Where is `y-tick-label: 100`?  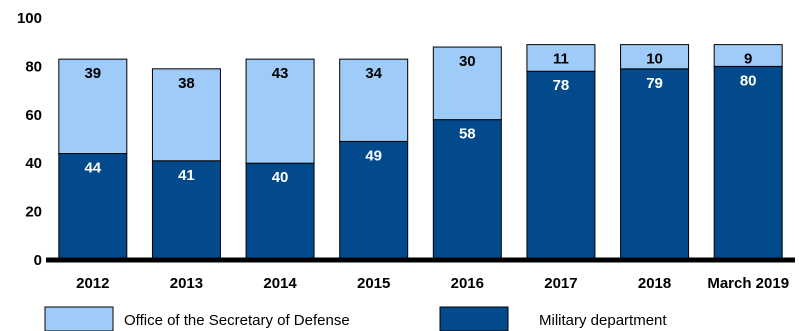 y-tick-label: 100 is located at coordinates (29, 18).